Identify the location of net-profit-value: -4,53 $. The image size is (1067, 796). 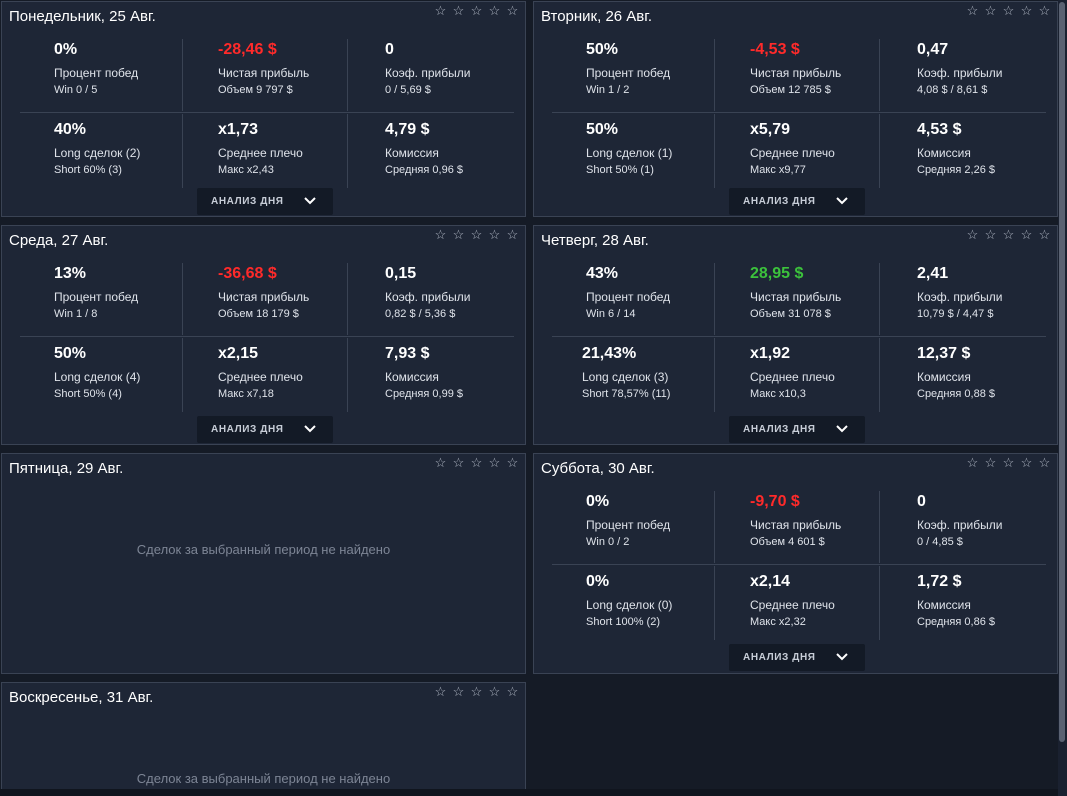
(775, 49).